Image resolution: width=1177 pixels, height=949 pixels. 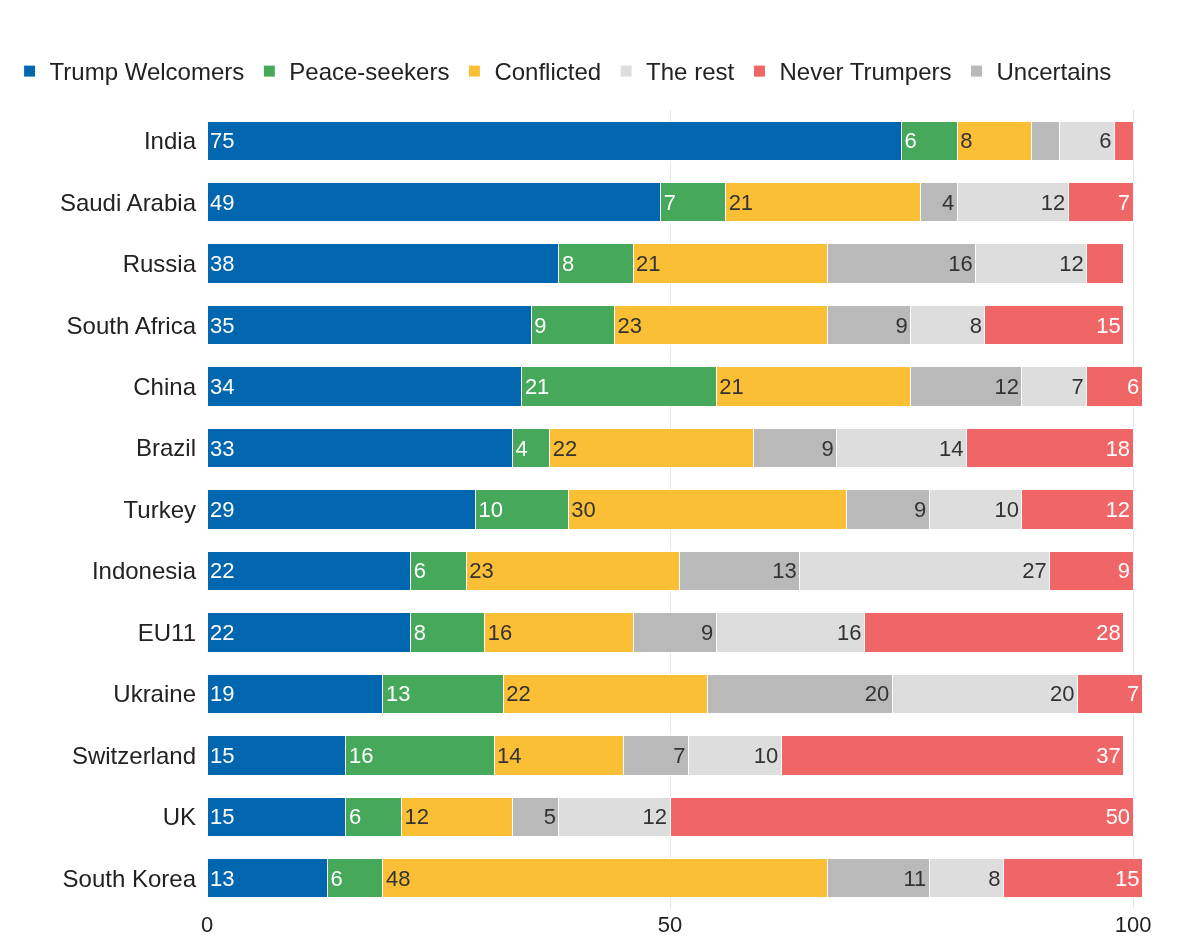 What do you see at coordinates (222, 387) in the screenshot?
I see `data-label: 34` at bounding box center [222, 387].